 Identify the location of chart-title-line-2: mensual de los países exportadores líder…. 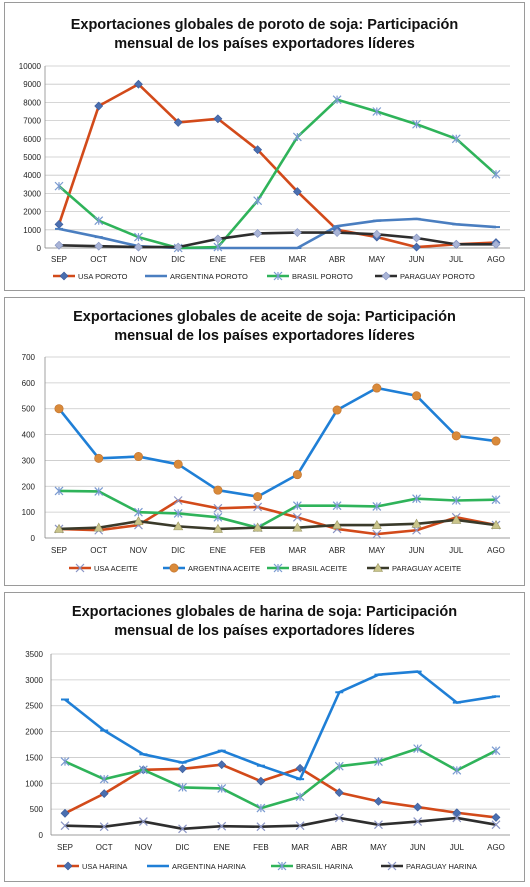
(264, 631).